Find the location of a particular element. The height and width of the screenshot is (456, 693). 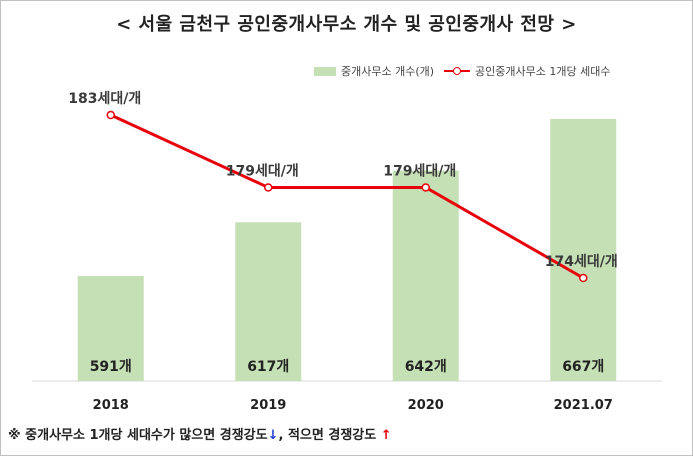

bar-value-label: 617개 is located at coordinates (268, 367).